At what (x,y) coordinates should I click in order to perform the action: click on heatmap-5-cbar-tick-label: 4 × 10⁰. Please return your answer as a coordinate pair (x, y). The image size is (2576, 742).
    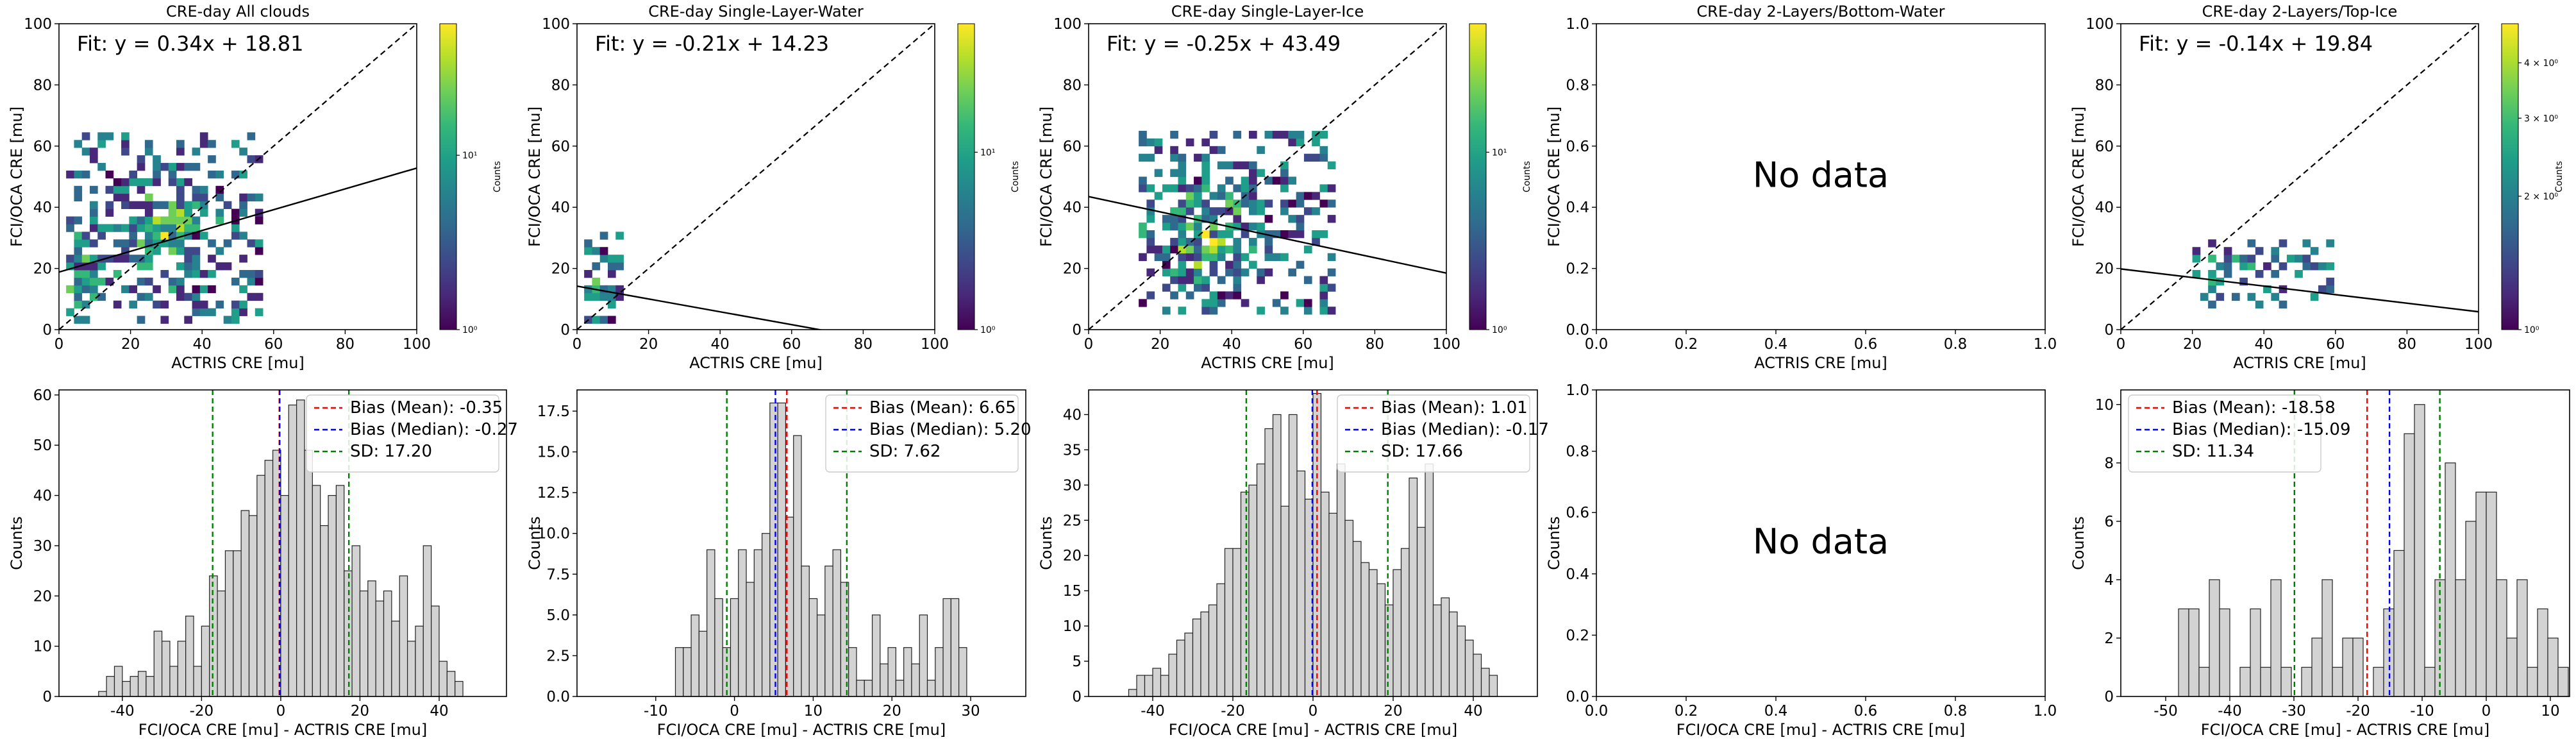
    Looking at the image, I should click on (2541, 63).